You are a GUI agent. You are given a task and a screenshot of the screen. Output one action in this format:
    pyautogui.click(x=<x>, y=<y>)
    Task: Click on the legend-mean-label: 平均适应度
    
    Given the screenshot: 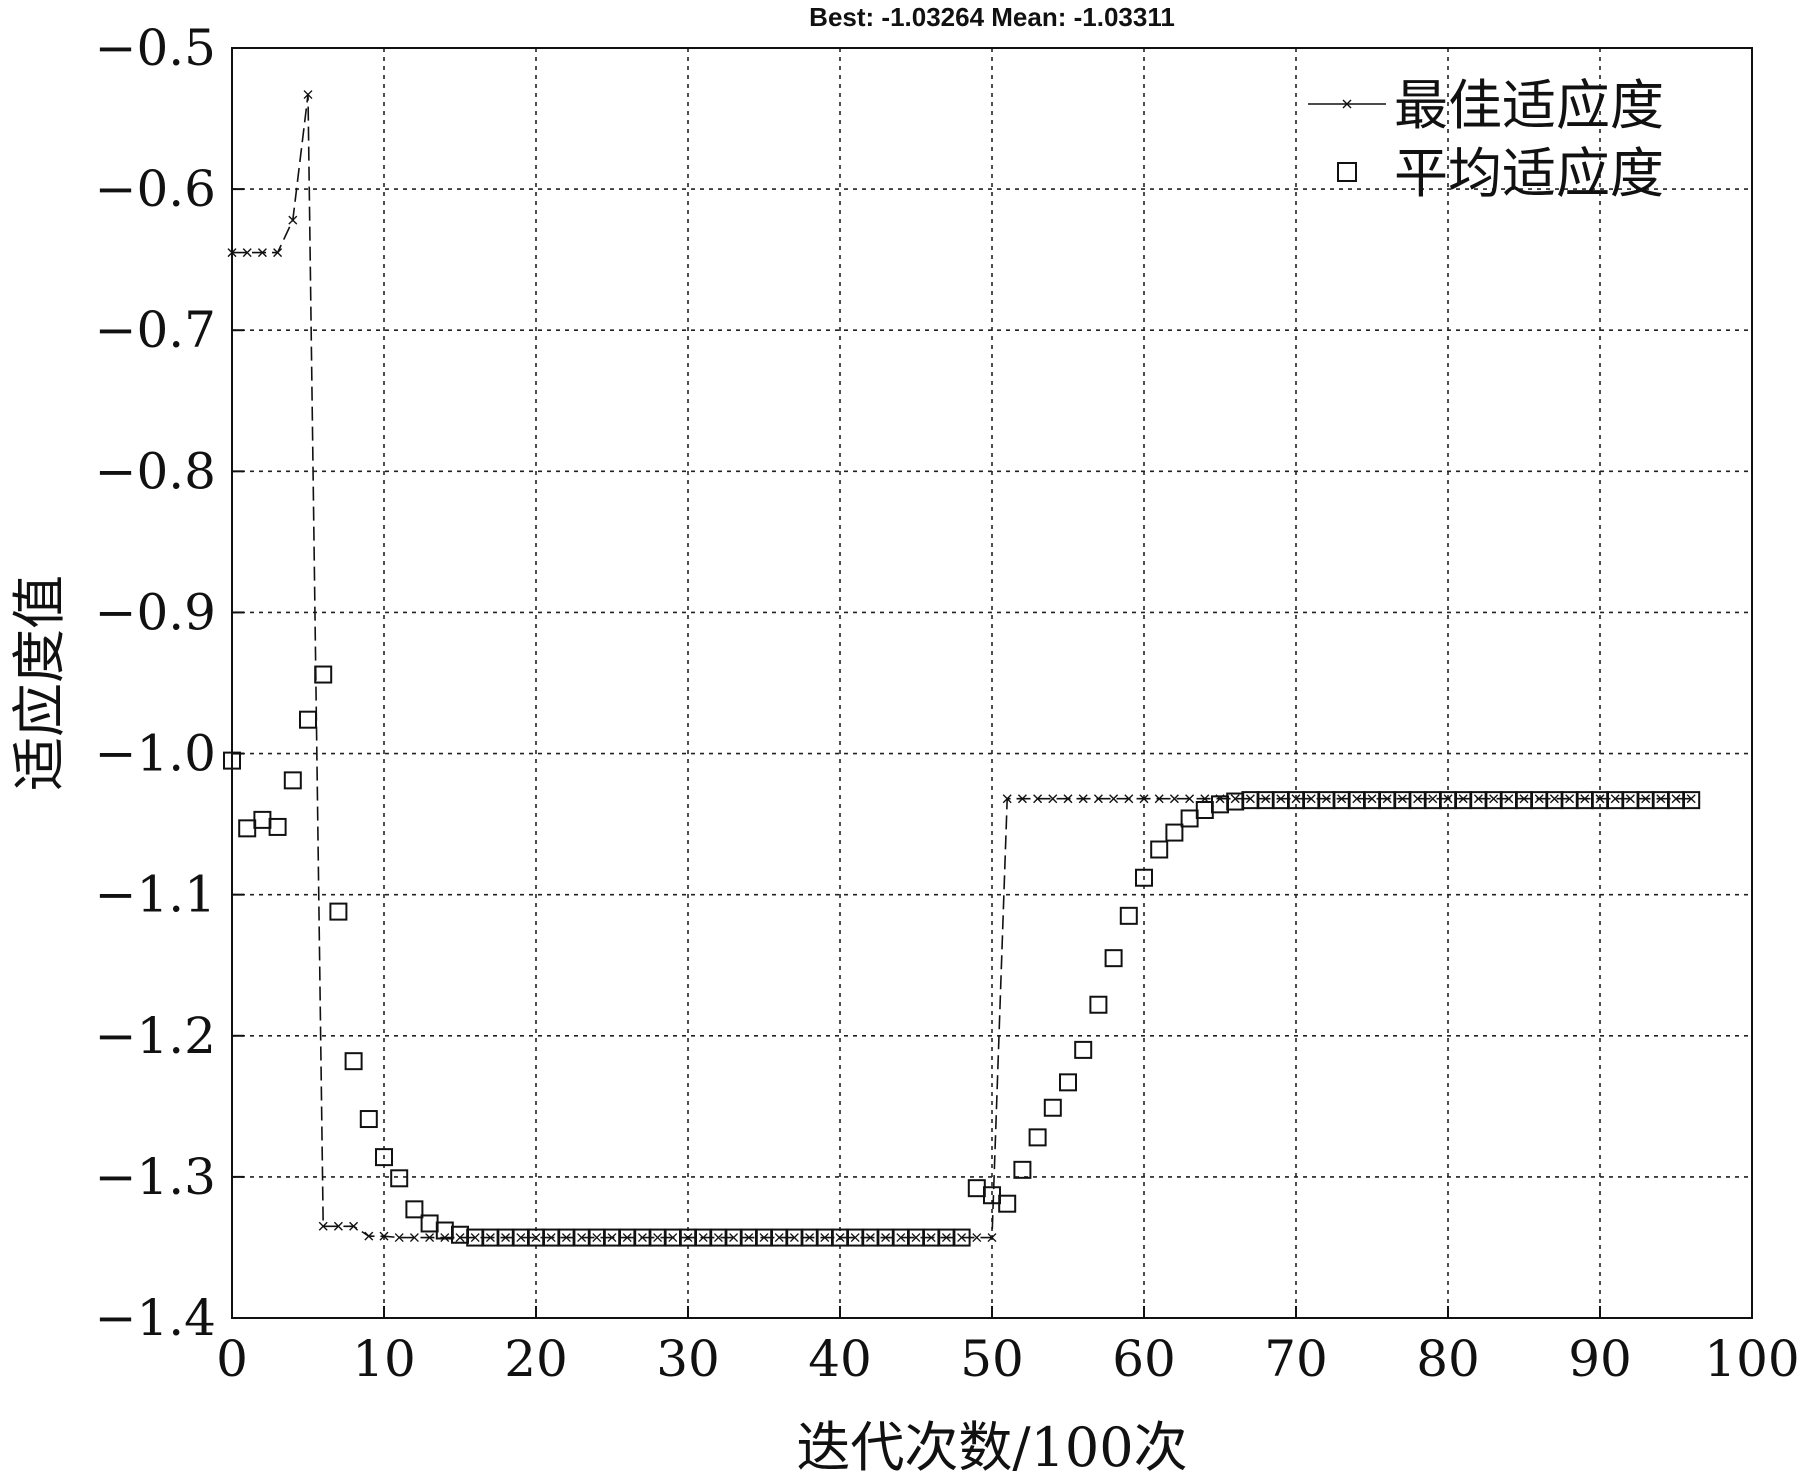 What is the action you would take?
    pyautogui.click(x=1529, y=173)
    